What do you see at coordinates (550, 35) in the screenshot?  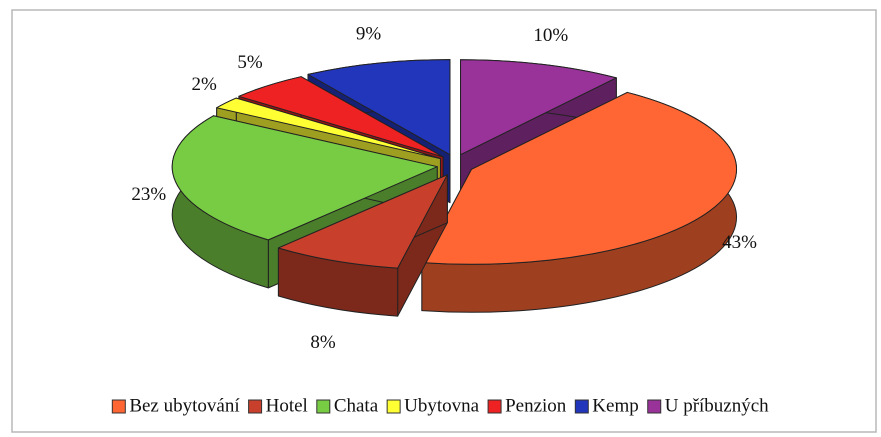 I see `data-label: 10%` at bounding box center [550, 35].